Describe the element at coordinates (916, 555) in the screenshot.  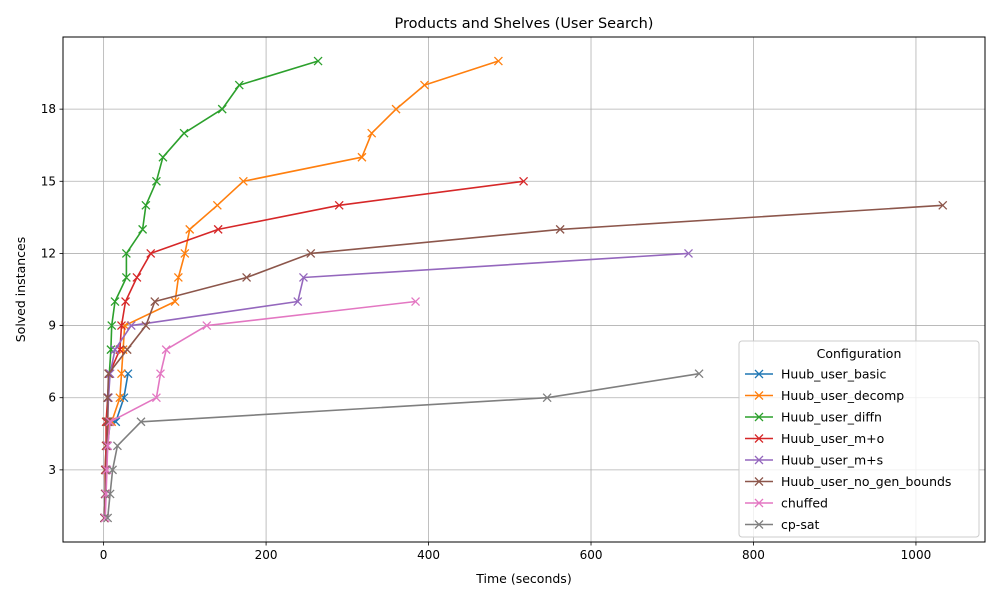
I see `x-tick-label: 1000` at that location.